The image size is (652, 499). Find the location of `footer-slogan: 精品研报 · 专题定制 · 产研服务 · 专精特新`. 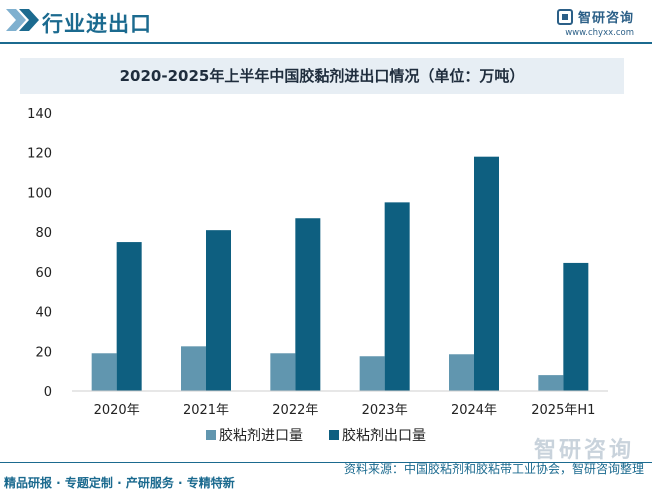

footer-slogan: 精品研报 · 专题定制 · 产研服务 · 专精特新 is located at coordinates (119, 483).